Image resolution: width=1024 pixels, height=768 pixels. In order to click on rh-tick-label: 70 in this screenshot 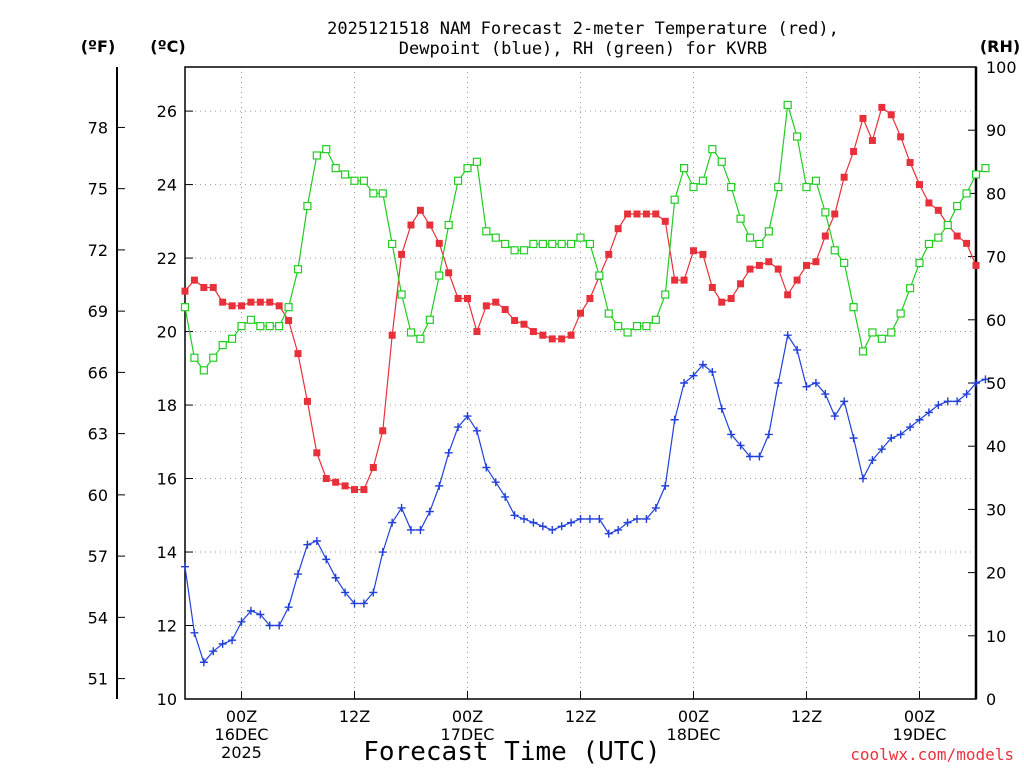, I will do `click(996, 257)`.